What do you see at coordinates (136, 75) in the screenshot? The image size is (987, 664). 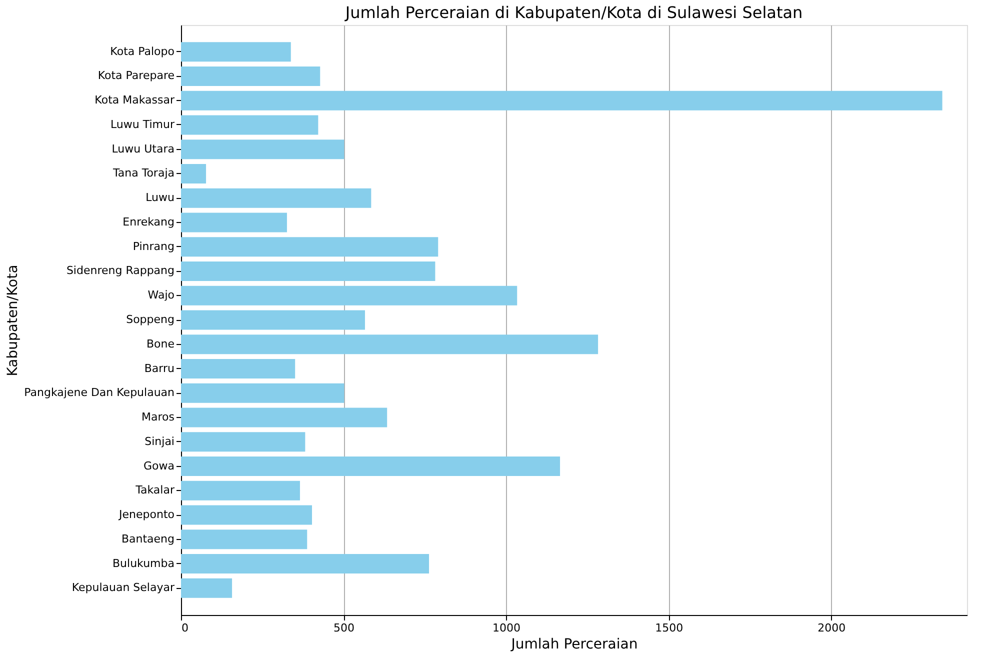 I see `y-tick-label: Kota Parepare` at bounding box center [136, 75].